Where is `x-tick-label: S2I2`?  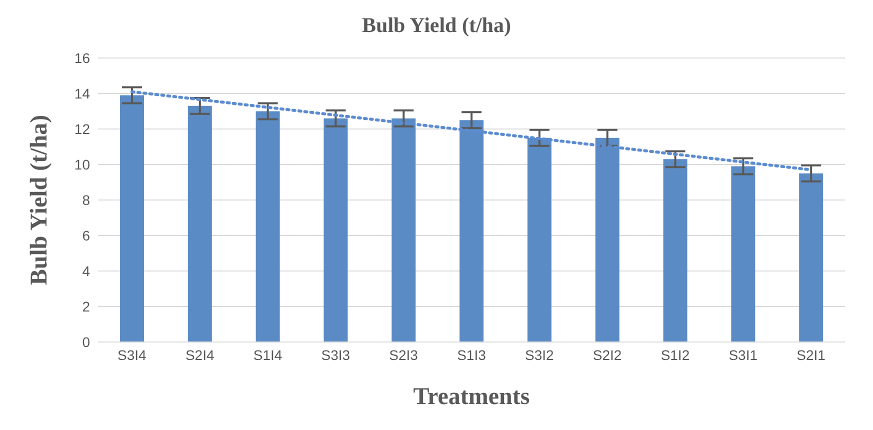 x-tick-label: S2I2 is located at coordinates (607, 354).